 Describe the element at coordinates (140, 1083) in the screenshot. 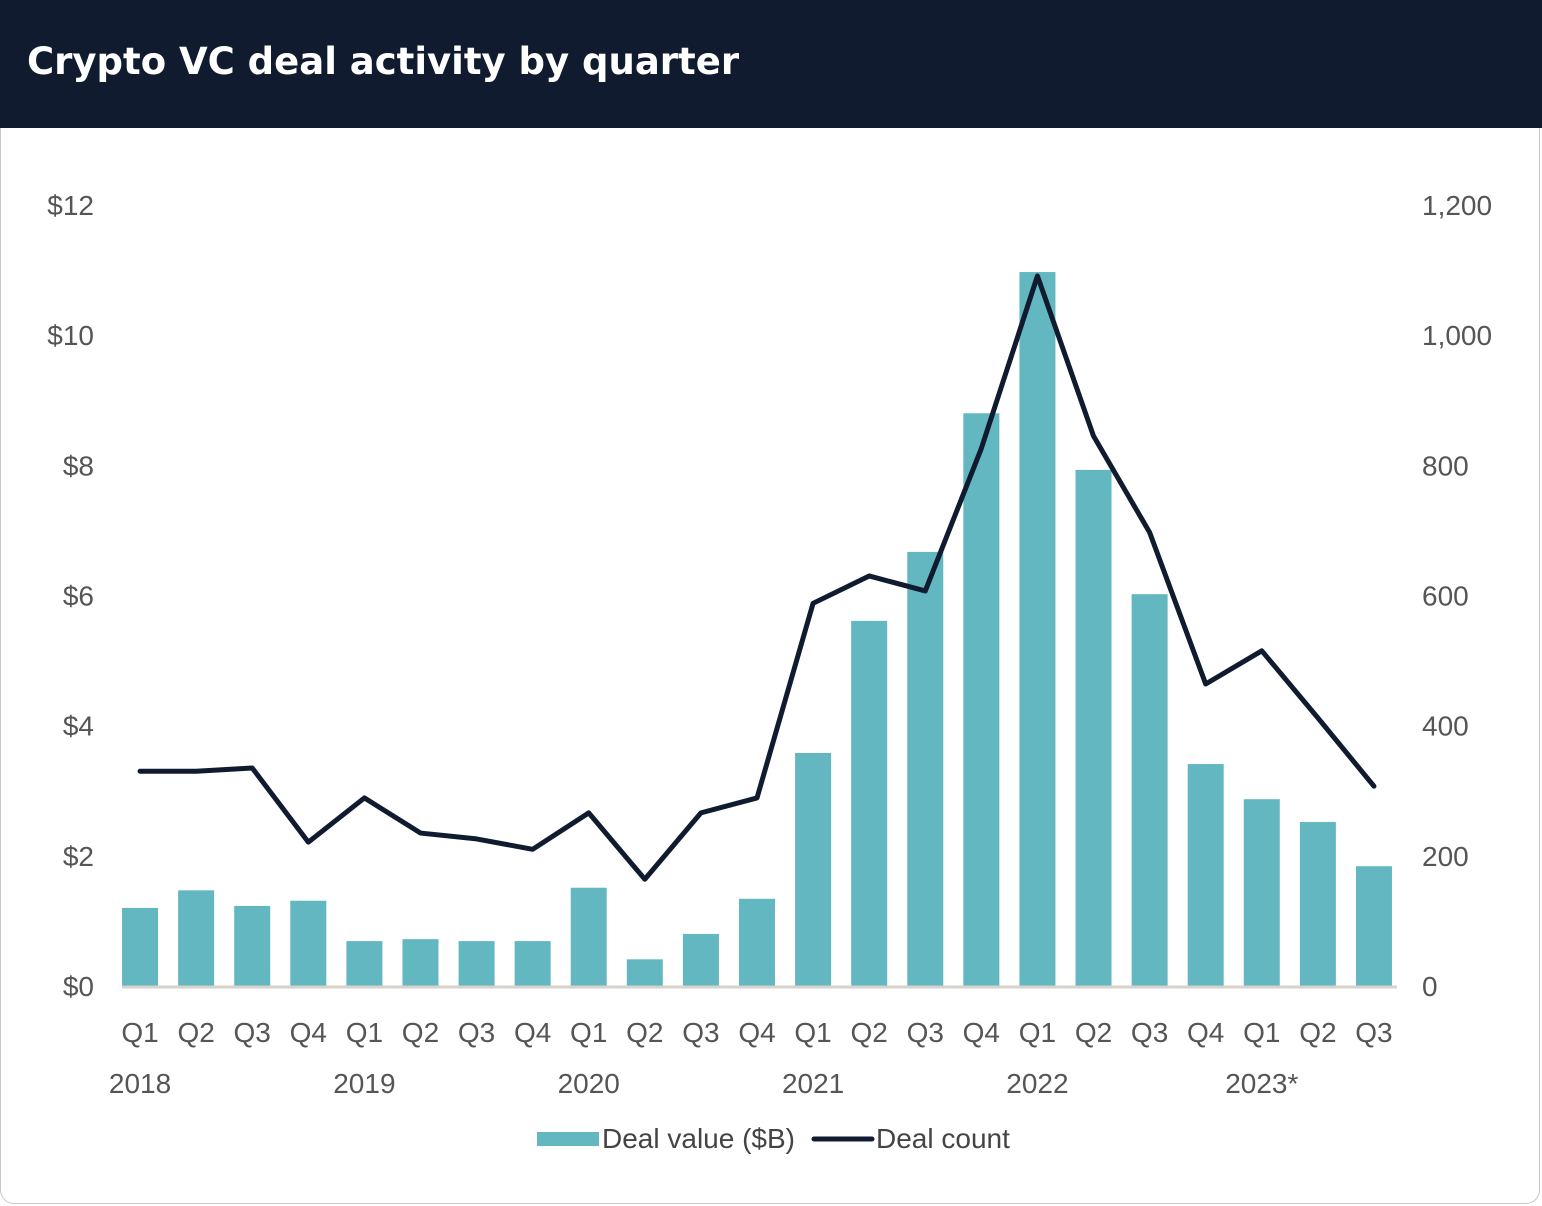

I see `x-year-label: 2018` at that location.